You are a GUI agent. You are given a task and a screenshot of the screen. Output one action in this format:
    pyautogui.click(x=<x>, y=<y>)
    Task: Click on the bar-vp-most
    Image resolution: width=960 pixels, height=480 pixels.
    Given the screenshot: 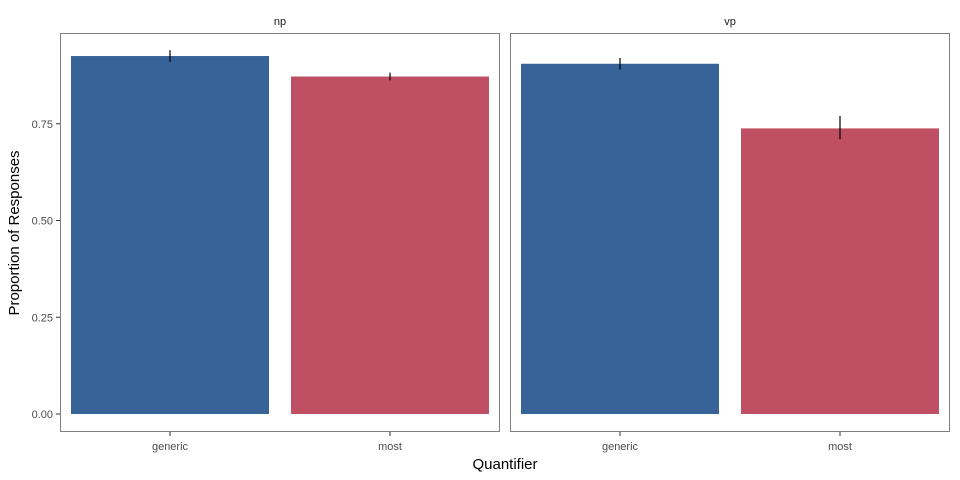 What is the action you would take?
    pyautogui.click(x=840, y=271)
    